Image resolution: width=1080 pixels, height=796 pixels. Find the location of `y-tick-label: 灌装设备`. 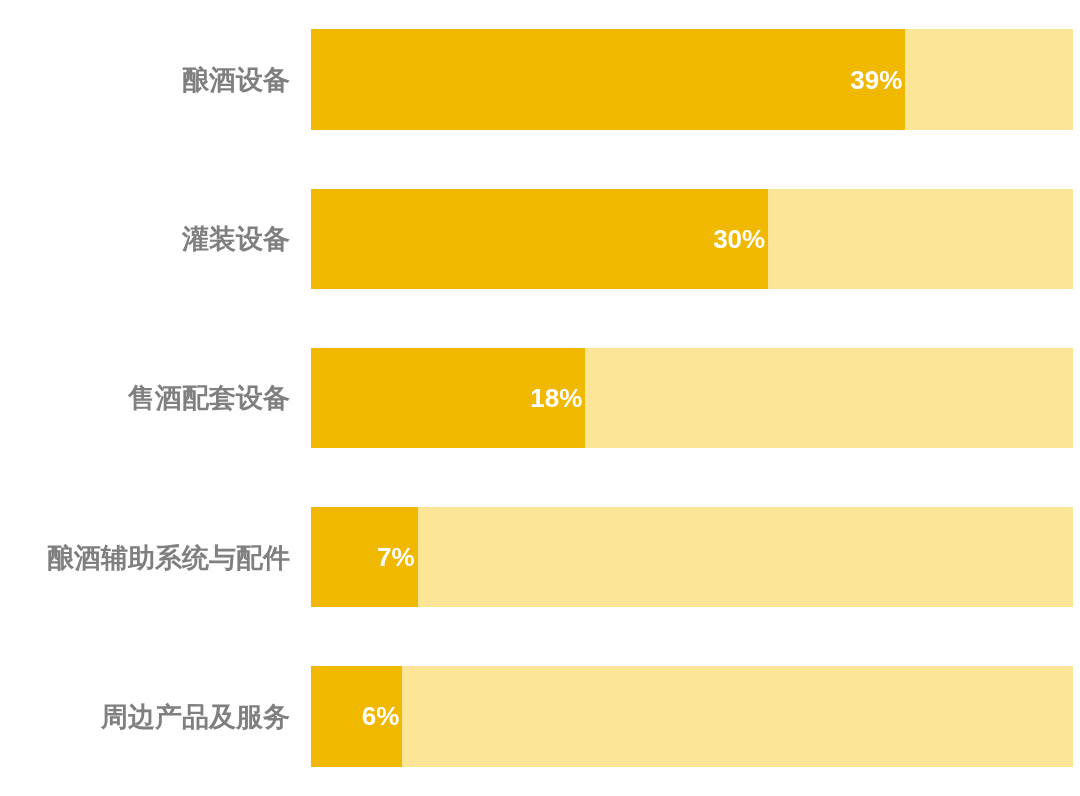

y-tick-label: 灌装设备 is located at coordinates (235, 239).